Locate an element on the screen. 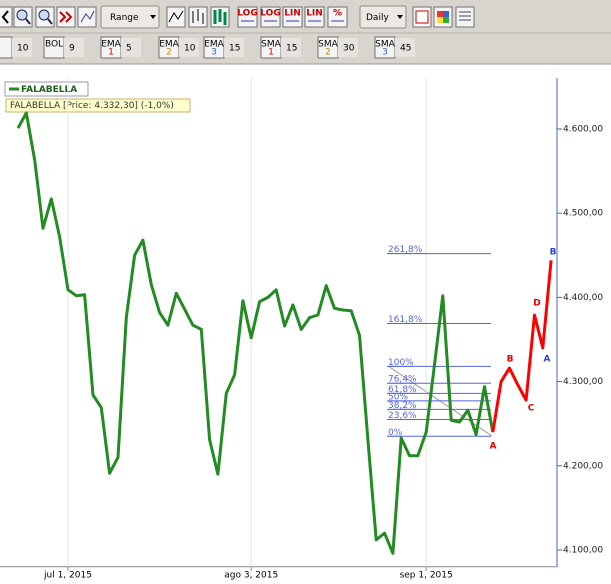 This screenshot has height=584, width=611. fib-label: 23,6% is located at coordinates (402, 416).